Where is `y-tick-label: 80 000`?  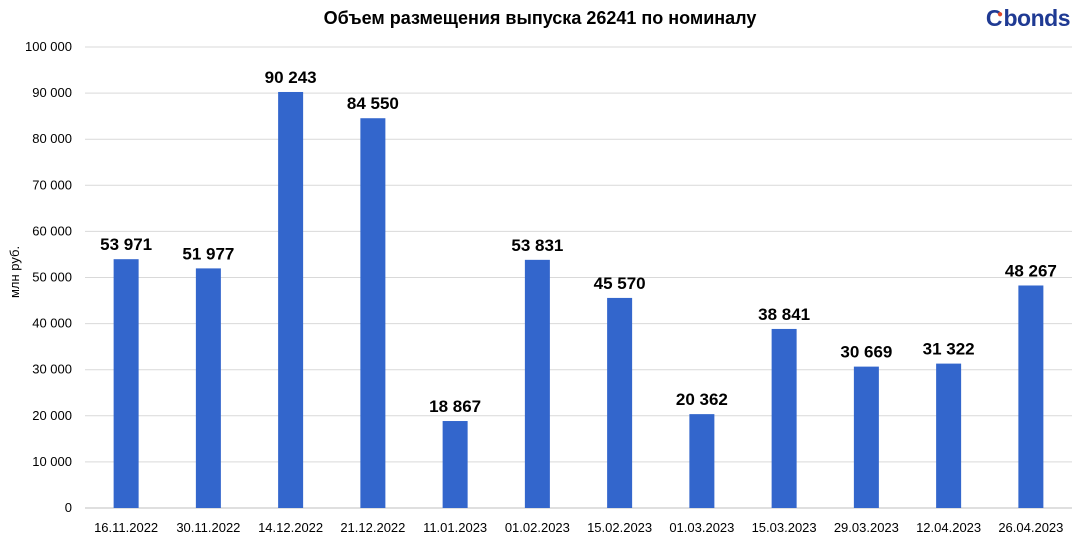
y-tick-label: 80 000 is located at coordinates (52, 138).